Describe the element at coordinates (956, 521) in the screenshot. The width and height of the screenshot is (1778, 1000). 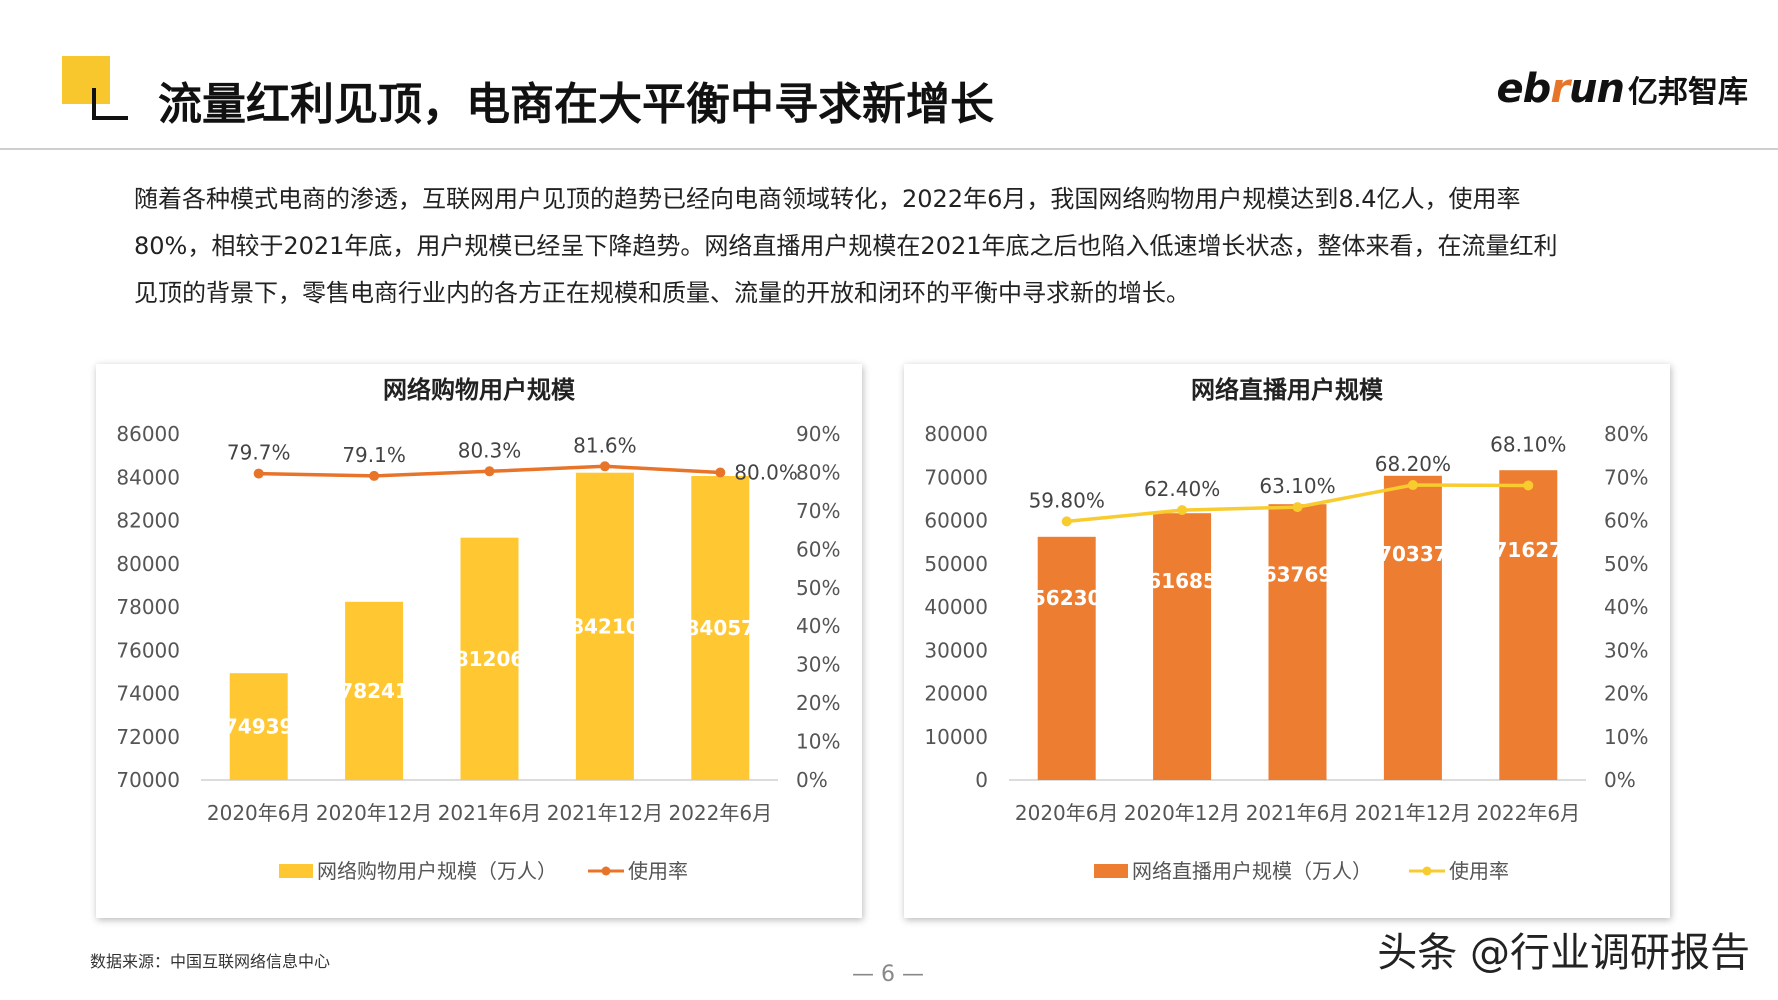
I see `y-axis-tick-label: 60000` at that location.